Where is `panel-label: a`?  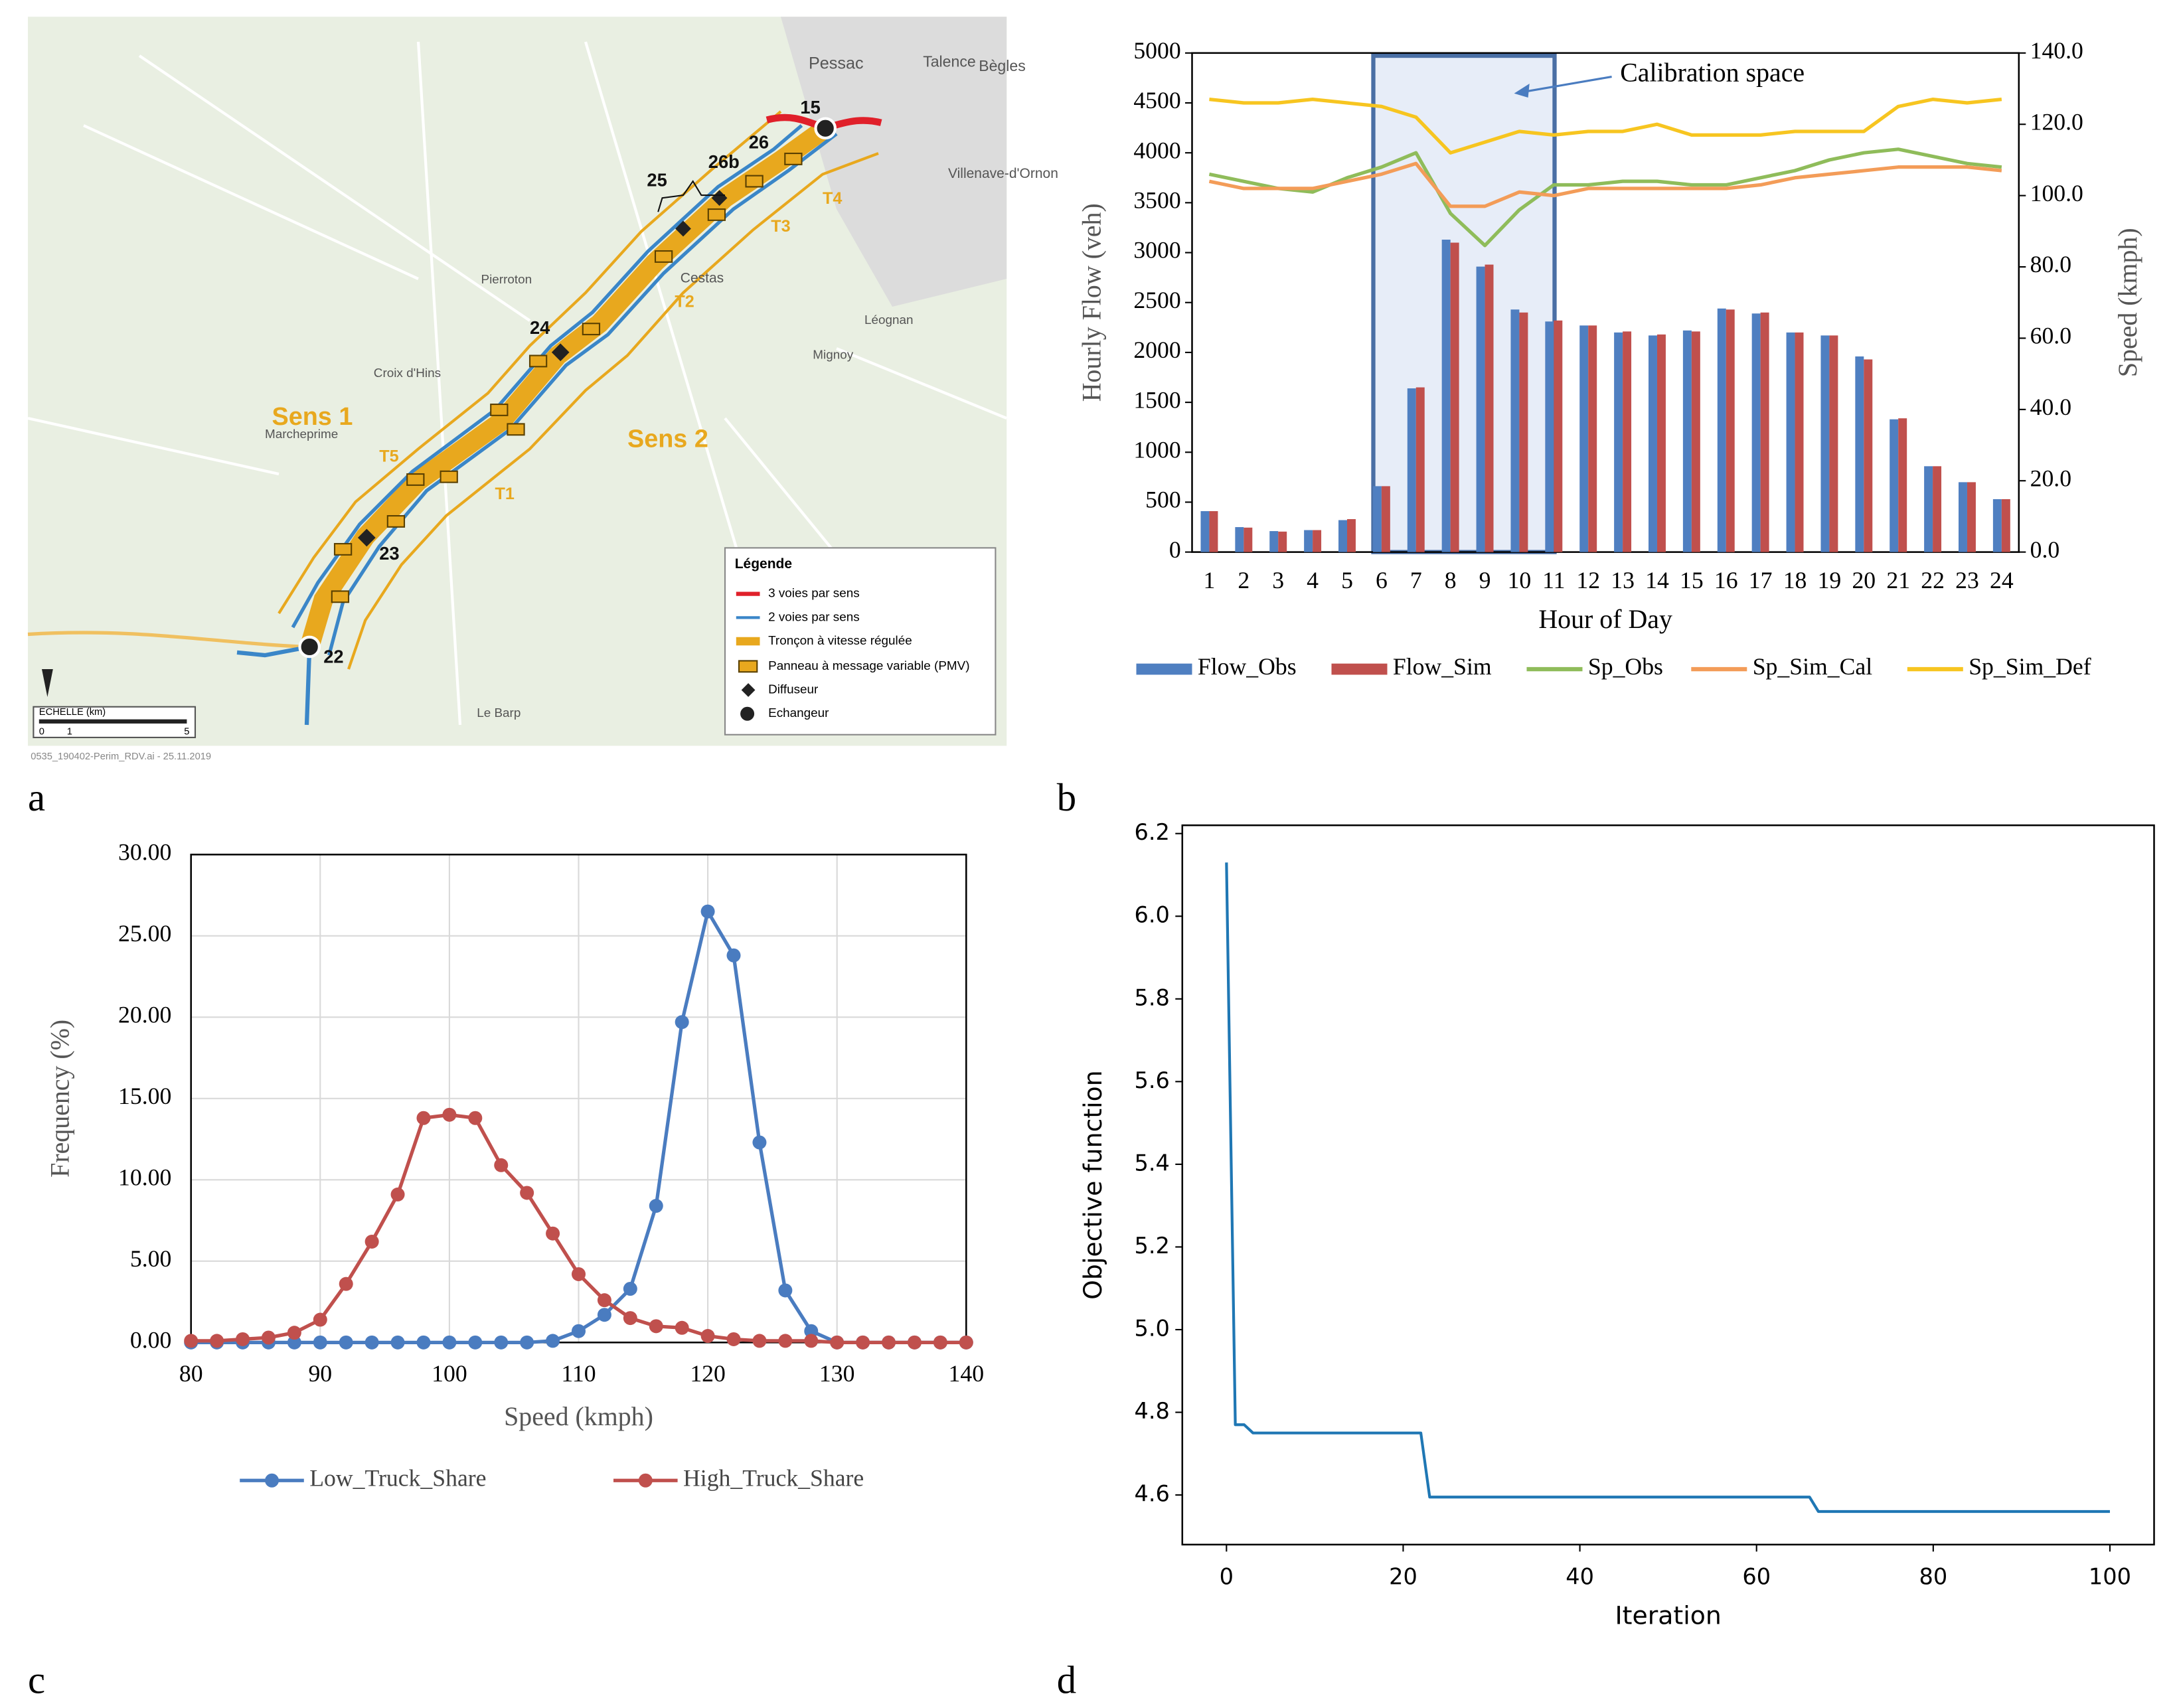
panel-label: a is located at coordinates (36, 797).